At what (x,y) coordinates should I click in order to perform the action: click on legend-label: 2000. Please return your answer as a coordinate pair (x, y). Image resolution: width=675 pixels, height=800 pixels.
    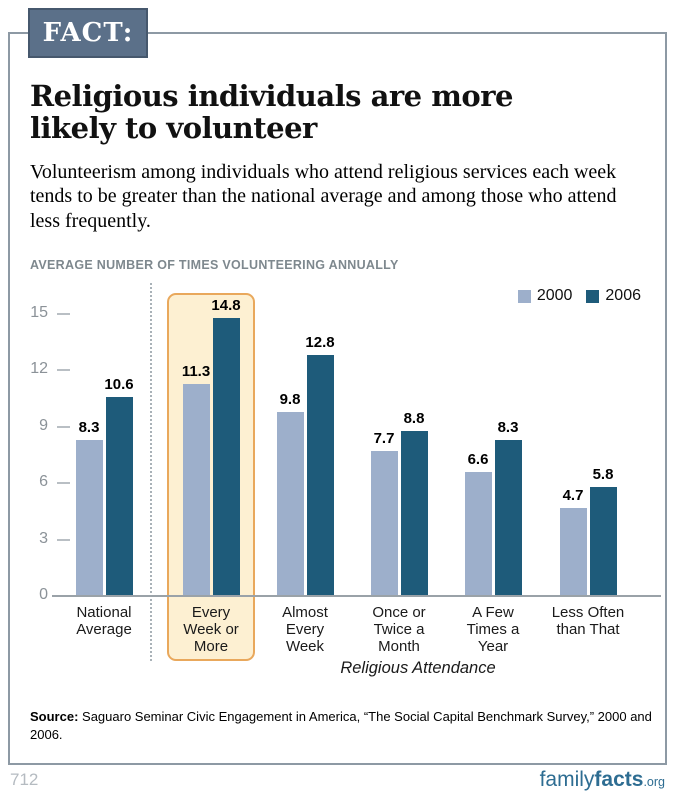
    Looking at the image, I should click on (554, 295).